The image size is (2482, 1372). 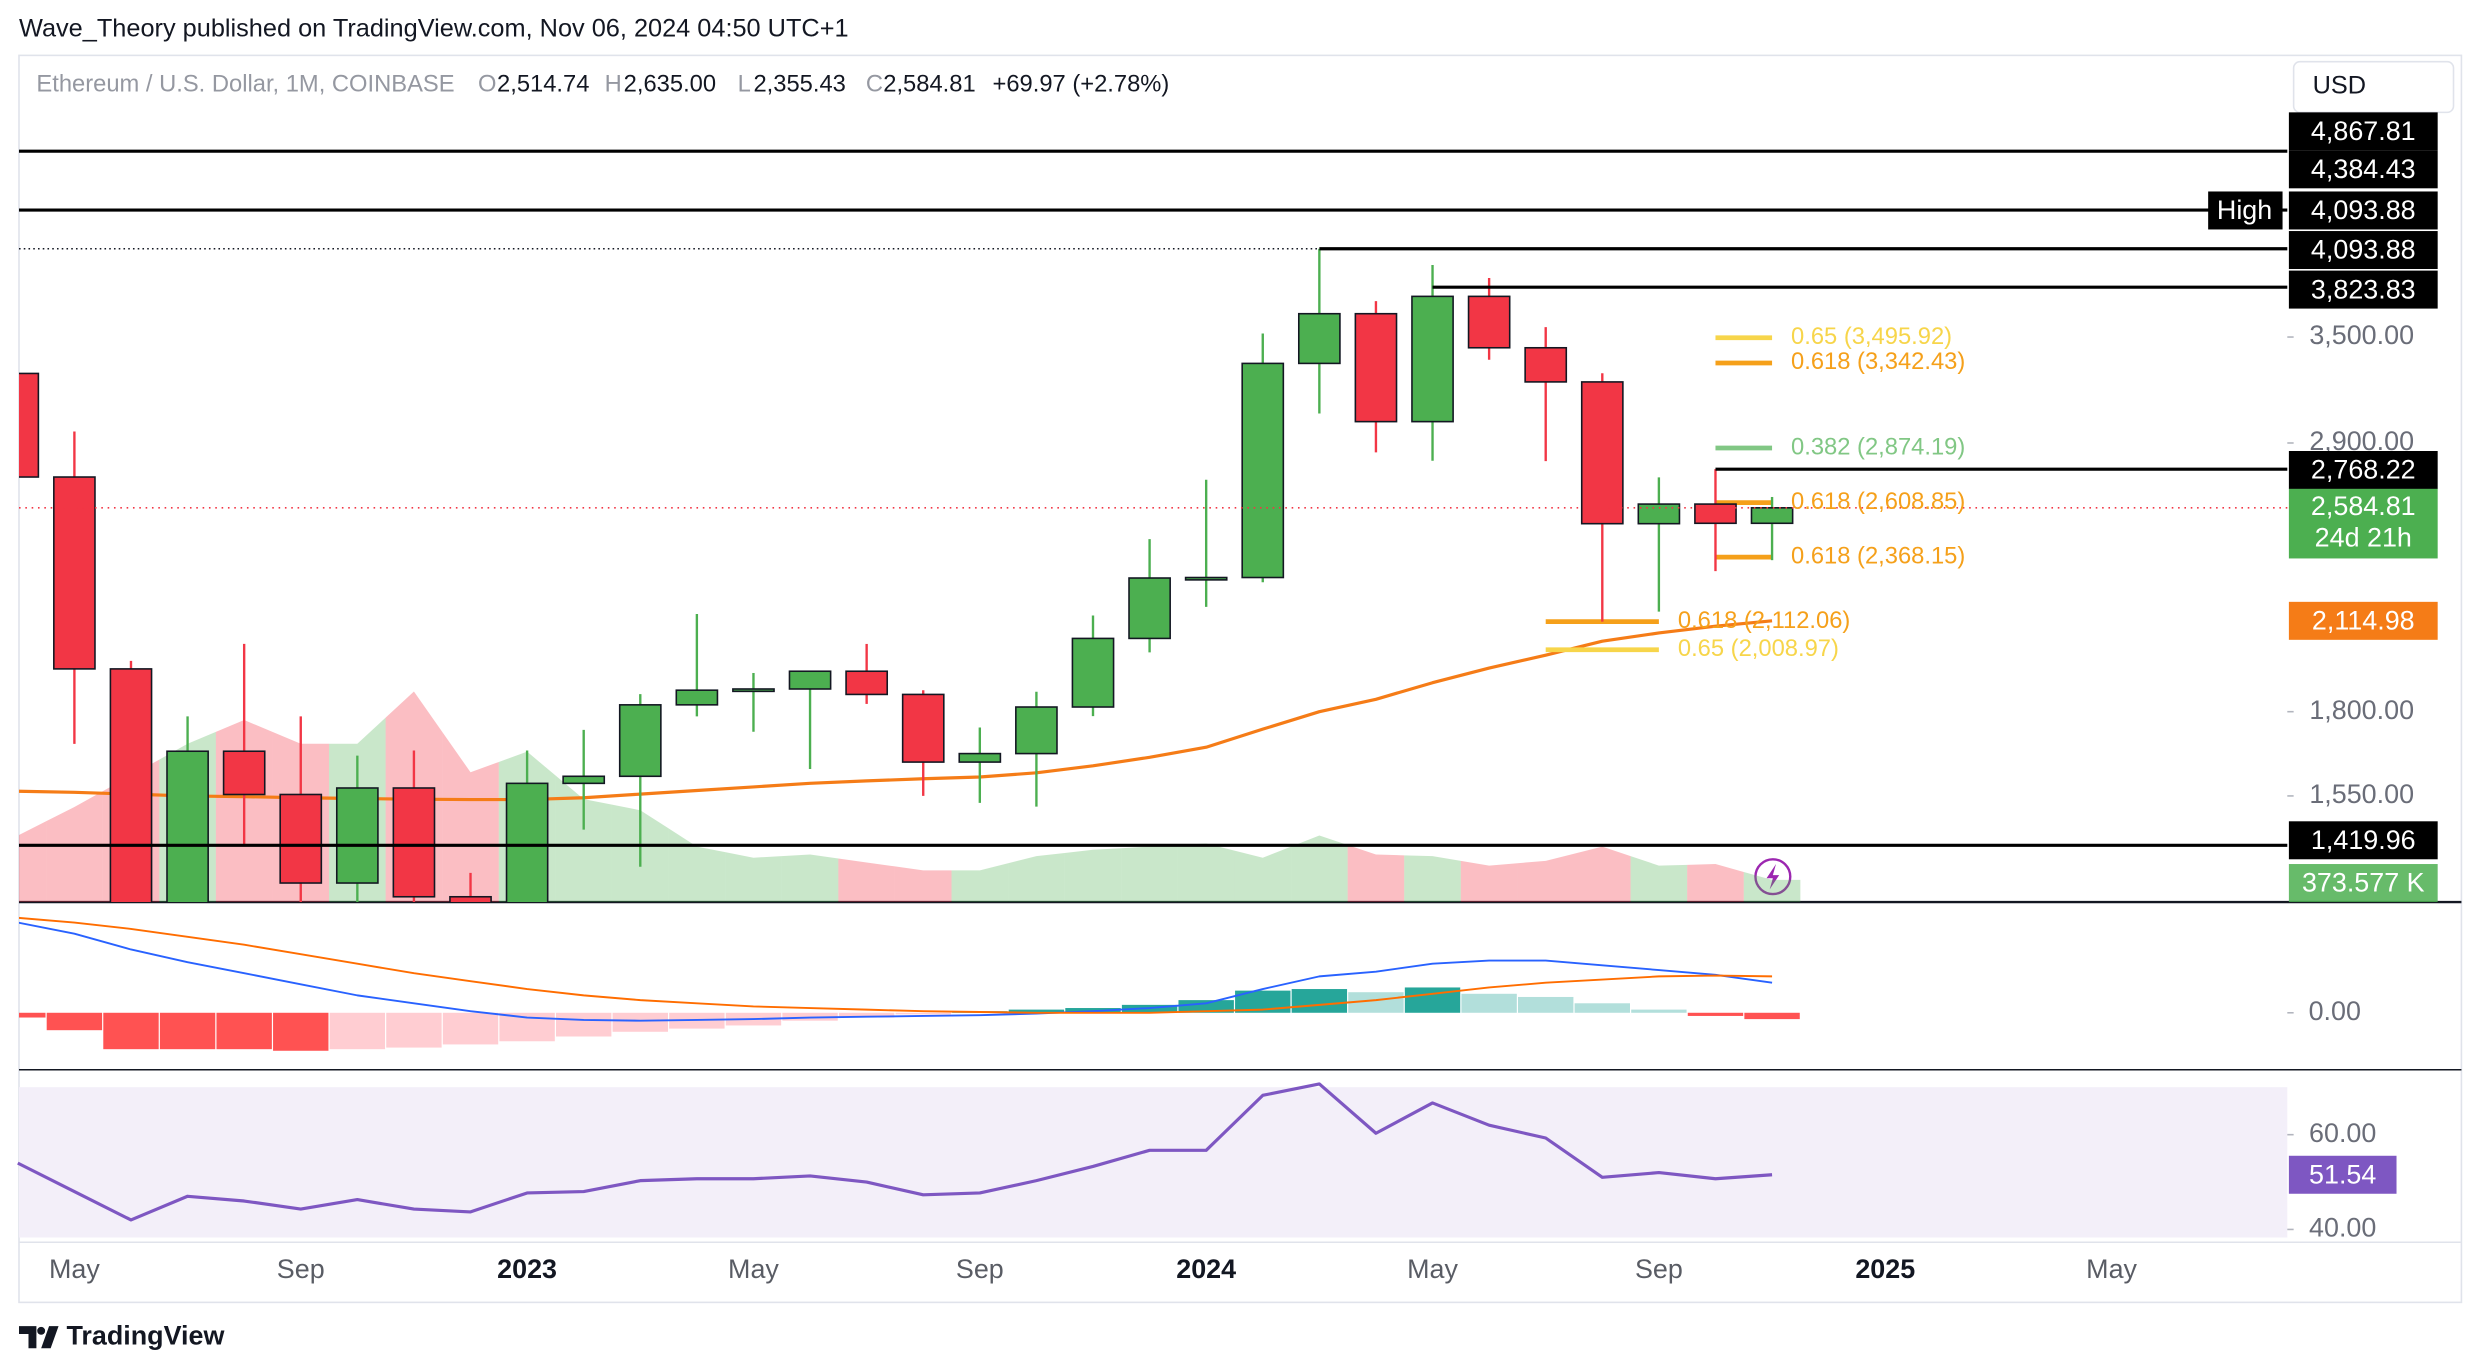 I want to click on level-label: 1,419.96, so click(x=2363, y=840).